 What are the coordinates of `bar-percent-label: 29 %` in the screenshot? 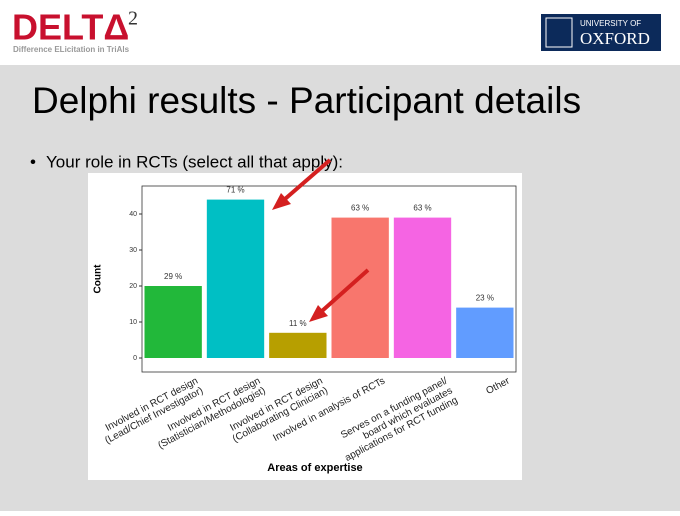 It's located at (173, 276).